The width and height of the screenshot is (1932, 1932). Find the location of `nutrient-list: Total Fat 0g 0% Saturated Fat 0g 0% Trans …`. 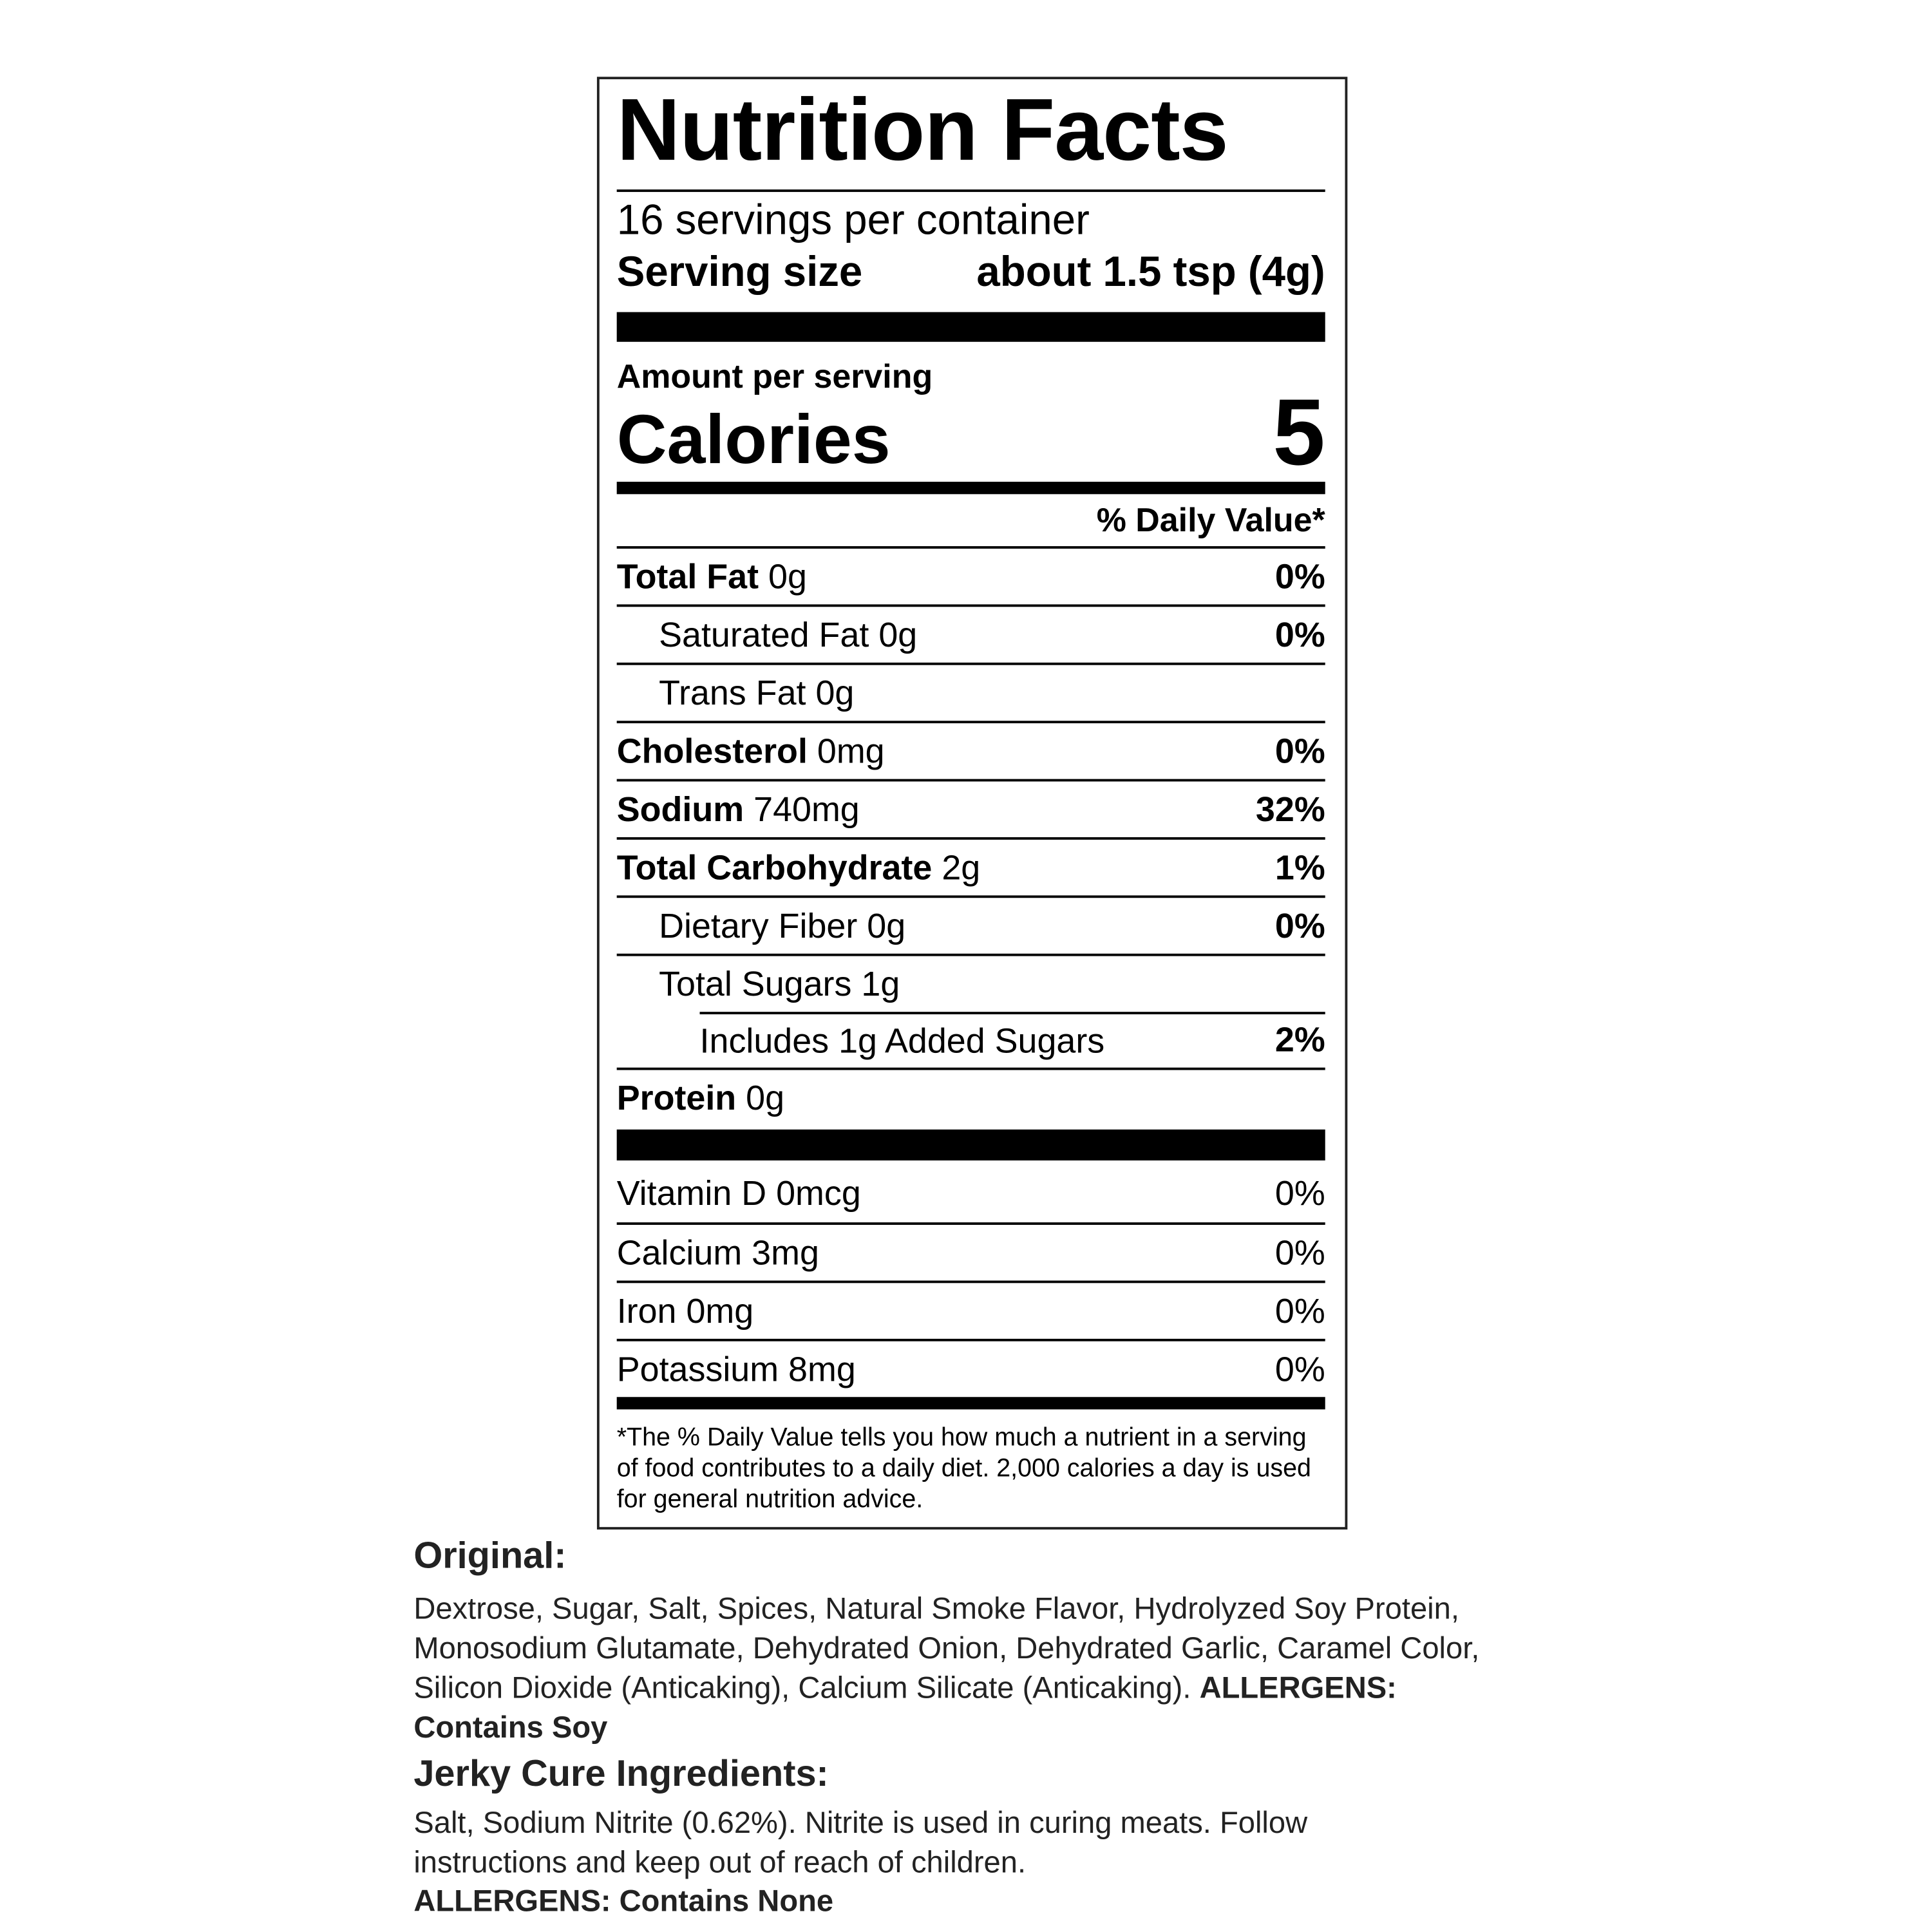

nutrient-list: Total Fat 0g 0% Saturated Fat 0g 0% Trans … is located at coordinates (971, 837).